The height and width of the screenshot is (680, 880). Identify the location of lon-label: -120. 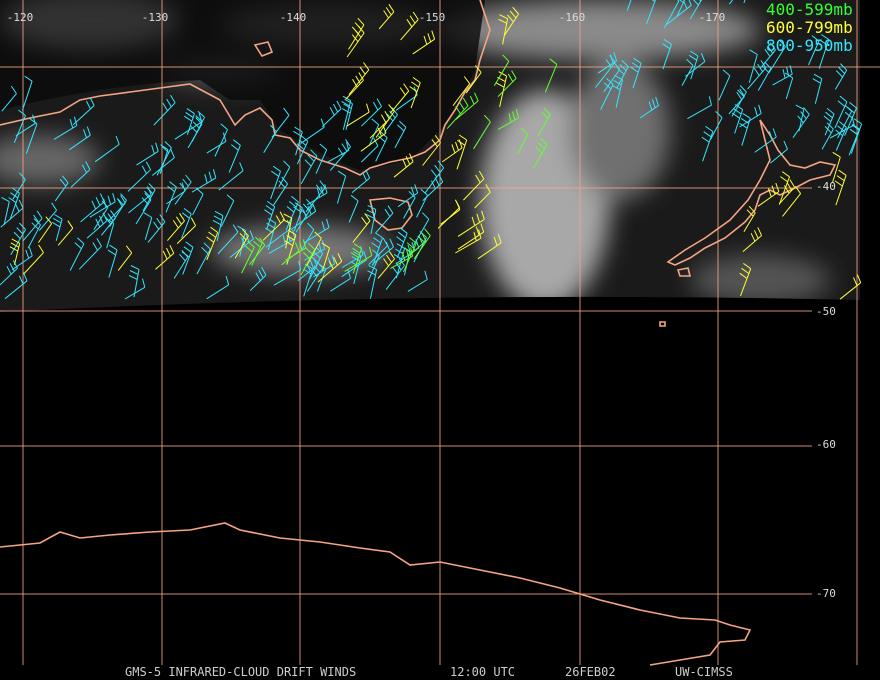
(20, 17).